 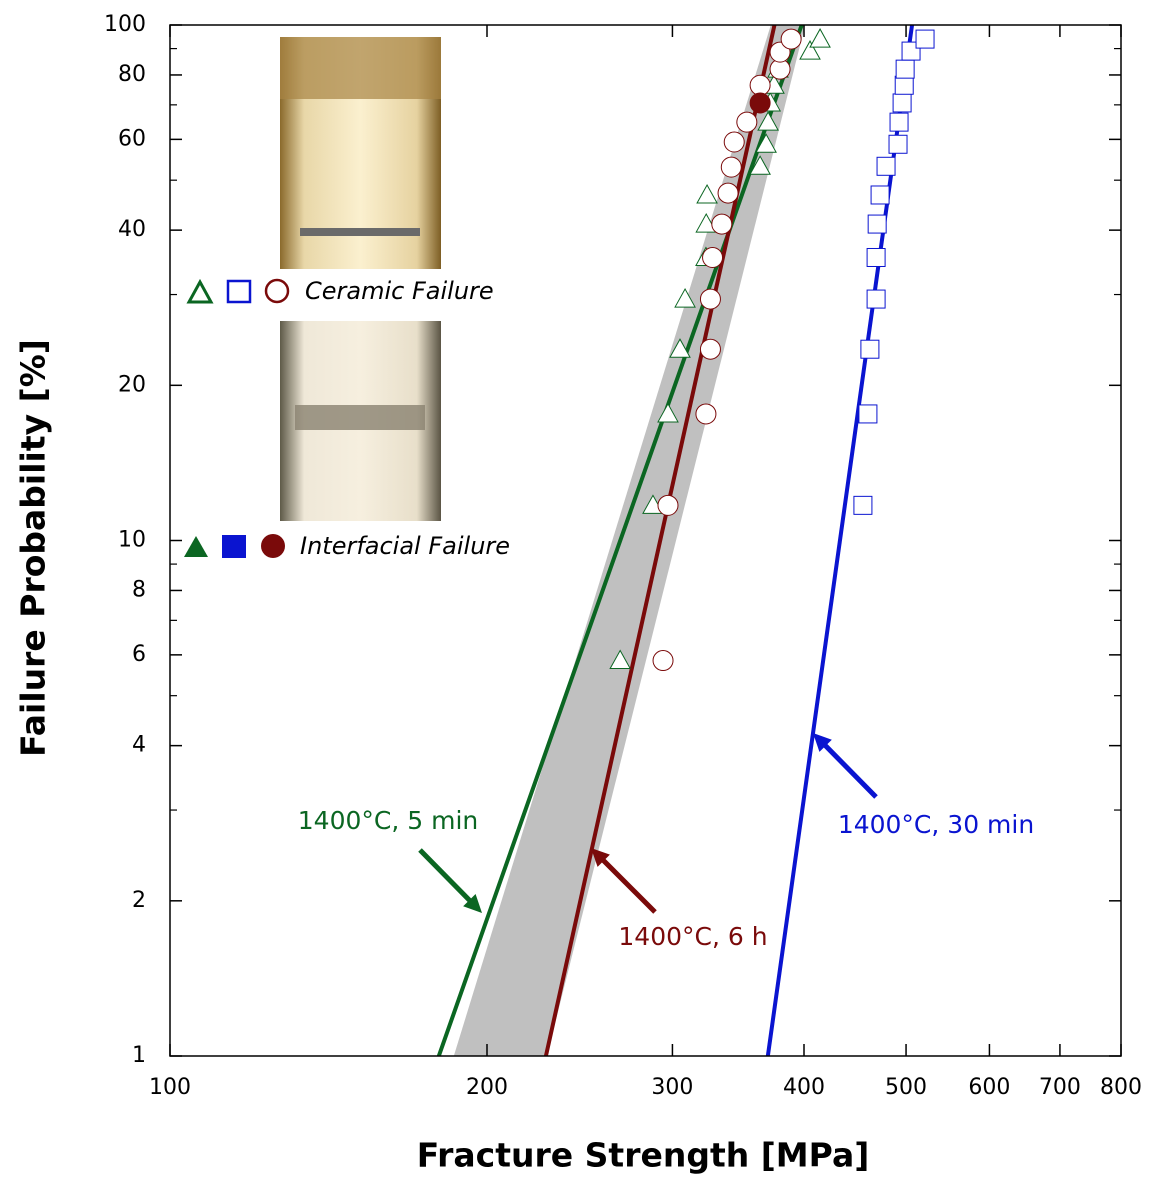 What do you see at coordinates (936, 824) in the screenshot?
I see `annotation: 1400°C, 30 min` at bounding box center [936, 824].